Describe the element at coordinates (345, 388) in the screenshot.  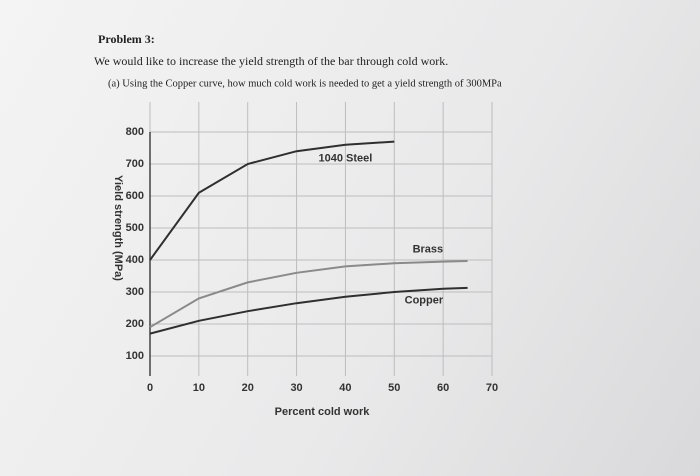
I see `x-tick-label: 40` at that location.